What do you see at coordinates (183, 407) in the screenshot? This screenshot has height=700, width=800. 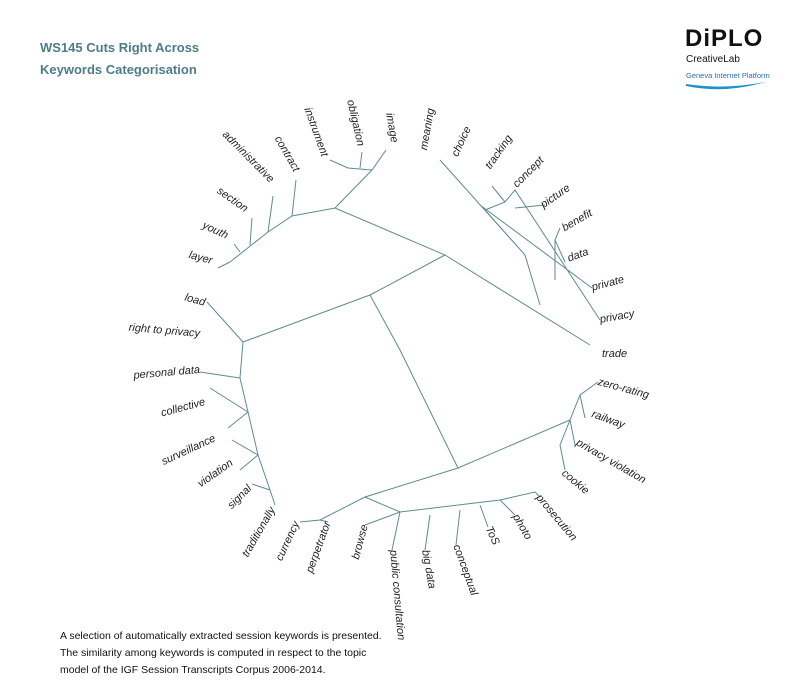 I see `keyword-label: collective` at bounding box center [183, 407].